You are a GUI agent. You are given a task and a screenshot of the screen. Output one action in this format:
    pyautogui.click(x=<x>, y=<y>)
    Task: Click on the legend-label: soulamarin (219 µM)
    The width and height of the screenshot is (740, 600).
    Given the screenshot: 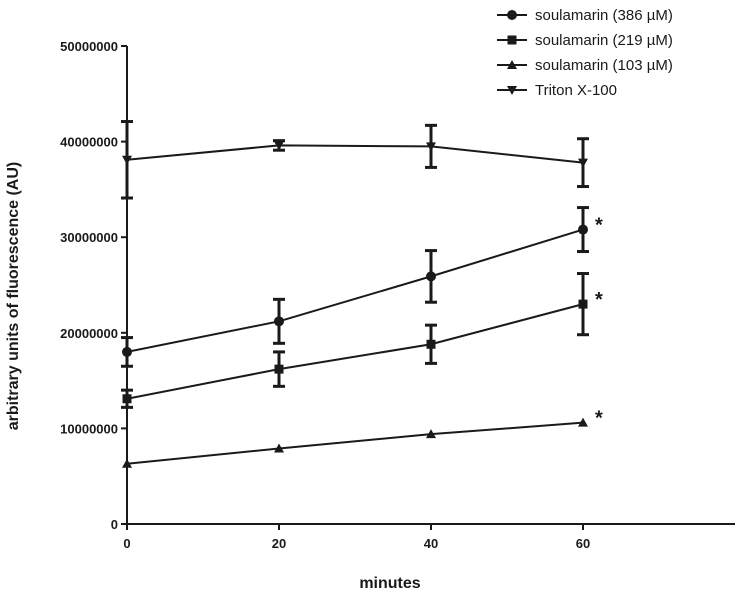 What is the action you would take?
    pyautogui.click(x=604, y=40)
    